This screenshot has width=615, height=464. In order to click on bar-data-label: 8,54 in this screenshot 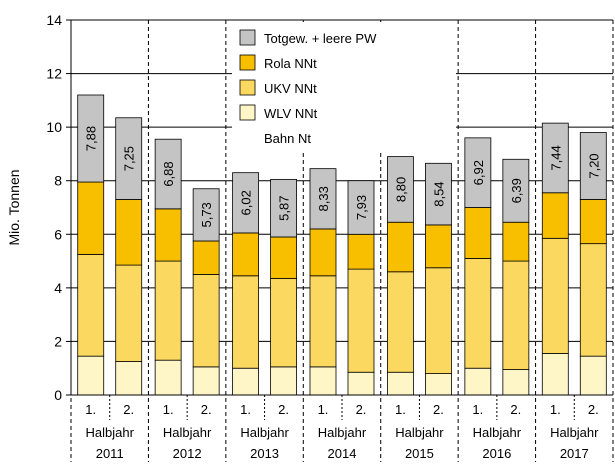, I will do `click(438, 193)`.